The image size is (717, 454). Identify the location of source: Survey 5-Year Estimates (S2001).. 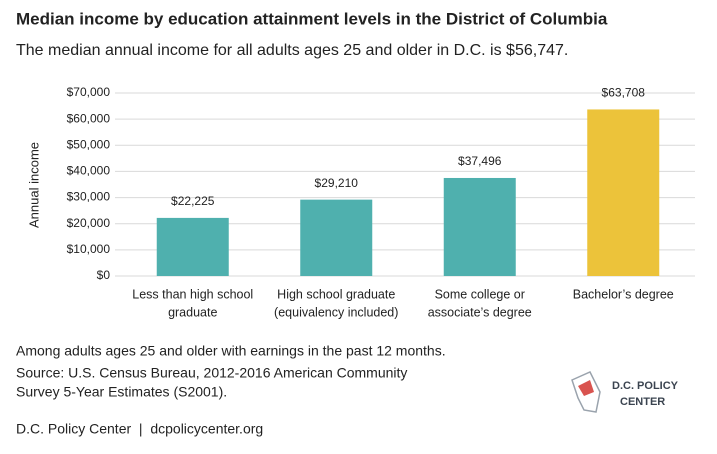
(121, 392).